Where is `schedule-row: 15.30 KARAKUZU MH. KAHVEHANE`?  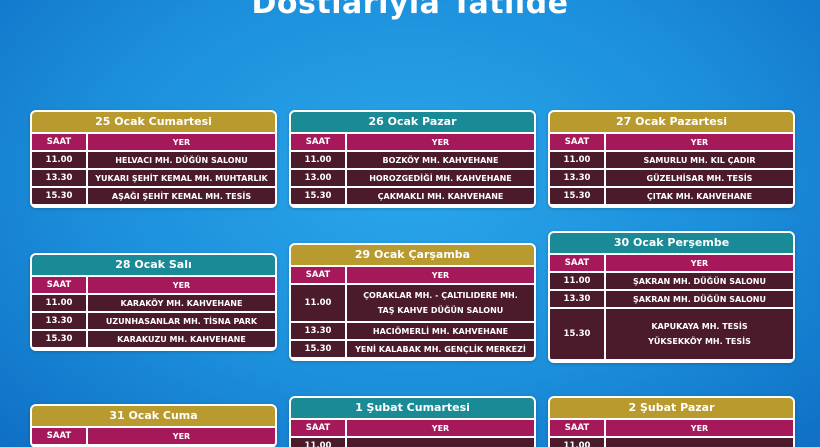
schedule-row: 15.30 KARAKUZU MH. KAHVEHANE is located at coordinates (153, 339).